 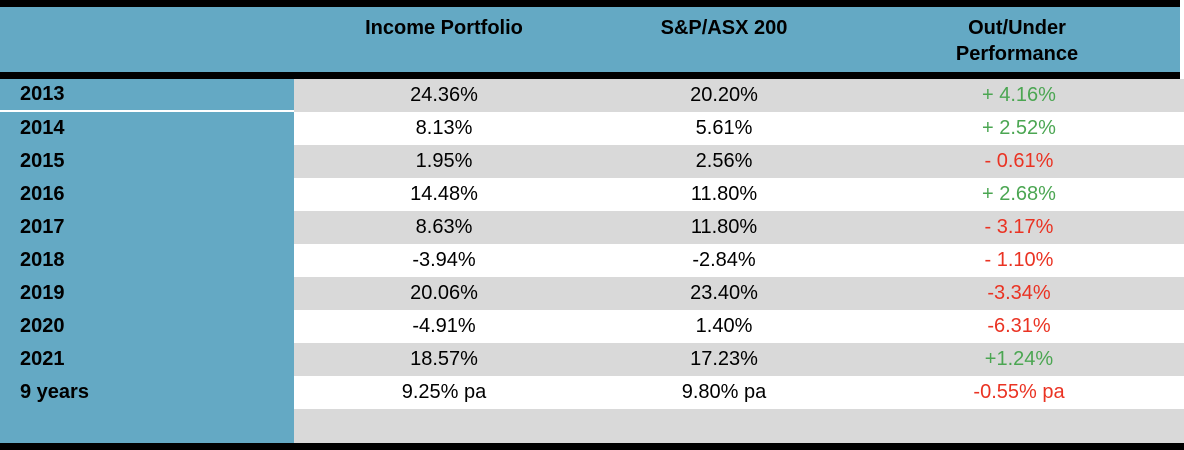 What do you see at coordinates (1019, 359) in the screenshot?
I see `out-under-value: +1.24%` at bounding box center [1019, 359].